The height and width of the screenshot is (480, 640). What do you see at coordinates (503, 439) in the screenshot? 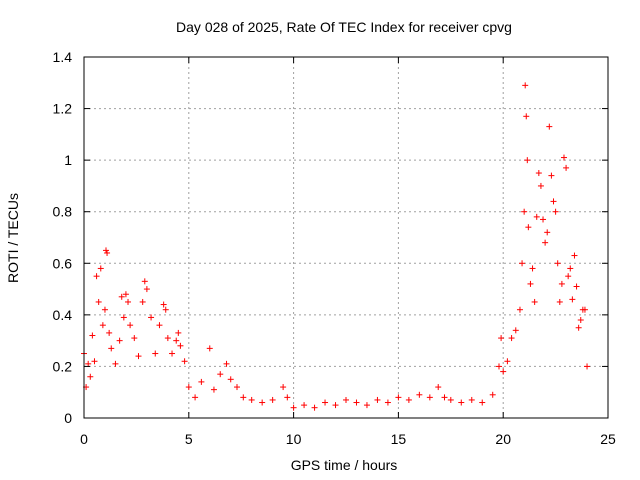
I see `x-tick-label: 20` at bounding box center [503, 439].